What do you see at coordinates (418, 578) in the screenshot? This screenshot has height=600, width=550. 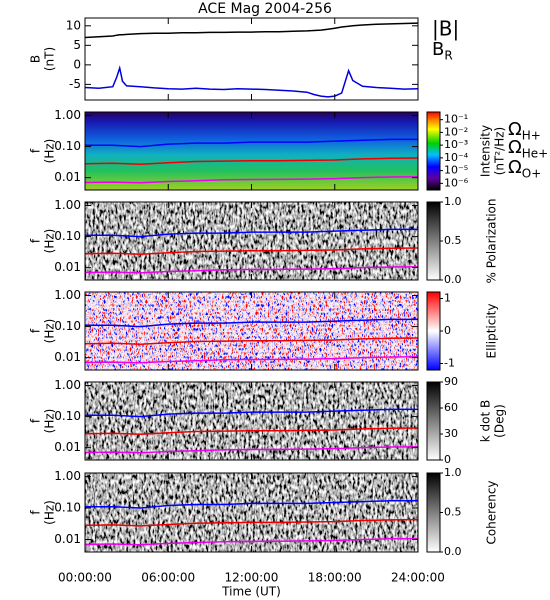 I see `x-tick-label: 24:00:00` at bounding box center [418, 578].